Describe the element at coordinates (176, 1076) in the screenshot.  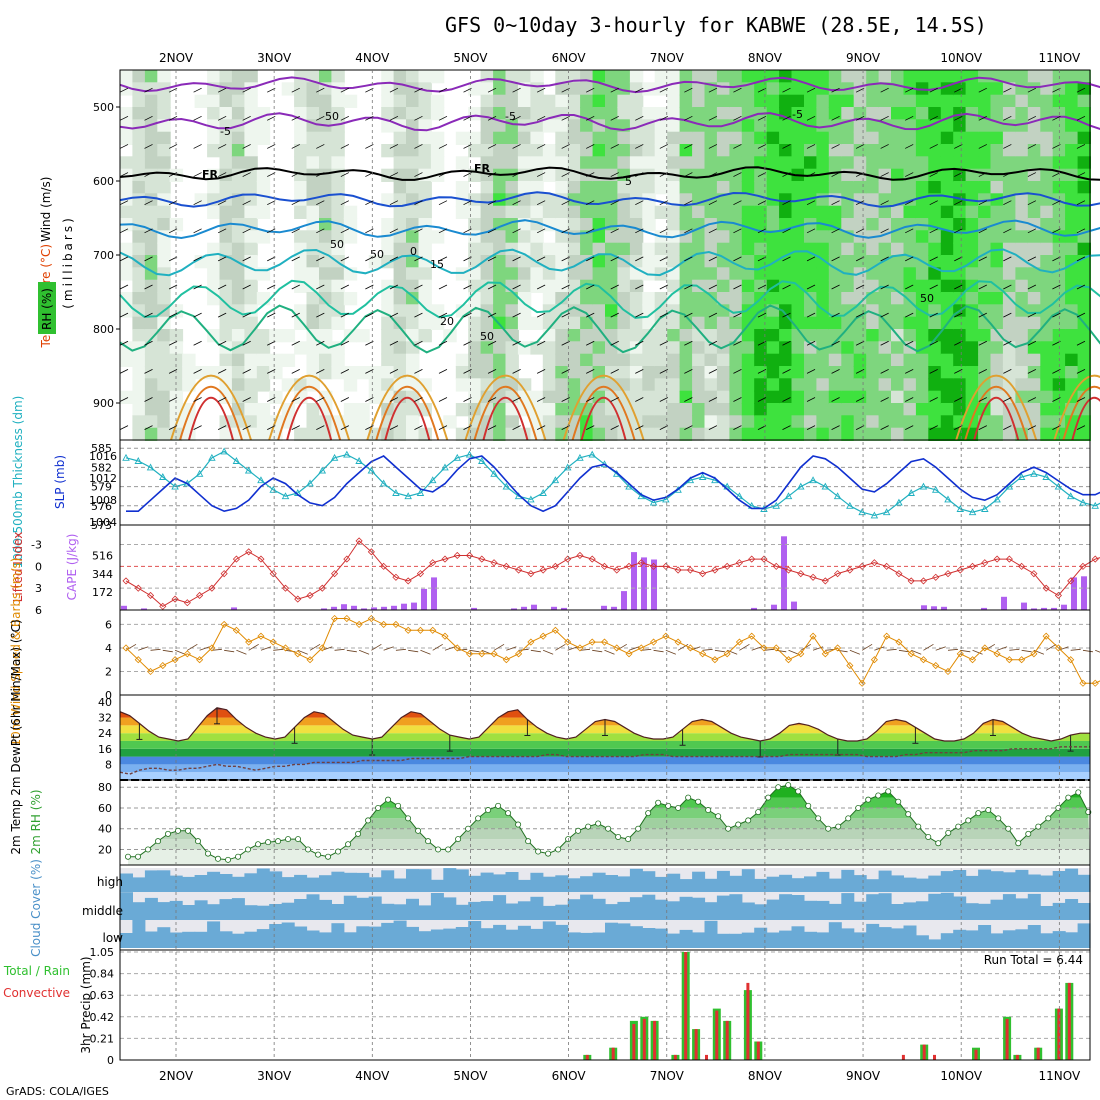
I see `date-label-bottom: 2NOV` at that location.